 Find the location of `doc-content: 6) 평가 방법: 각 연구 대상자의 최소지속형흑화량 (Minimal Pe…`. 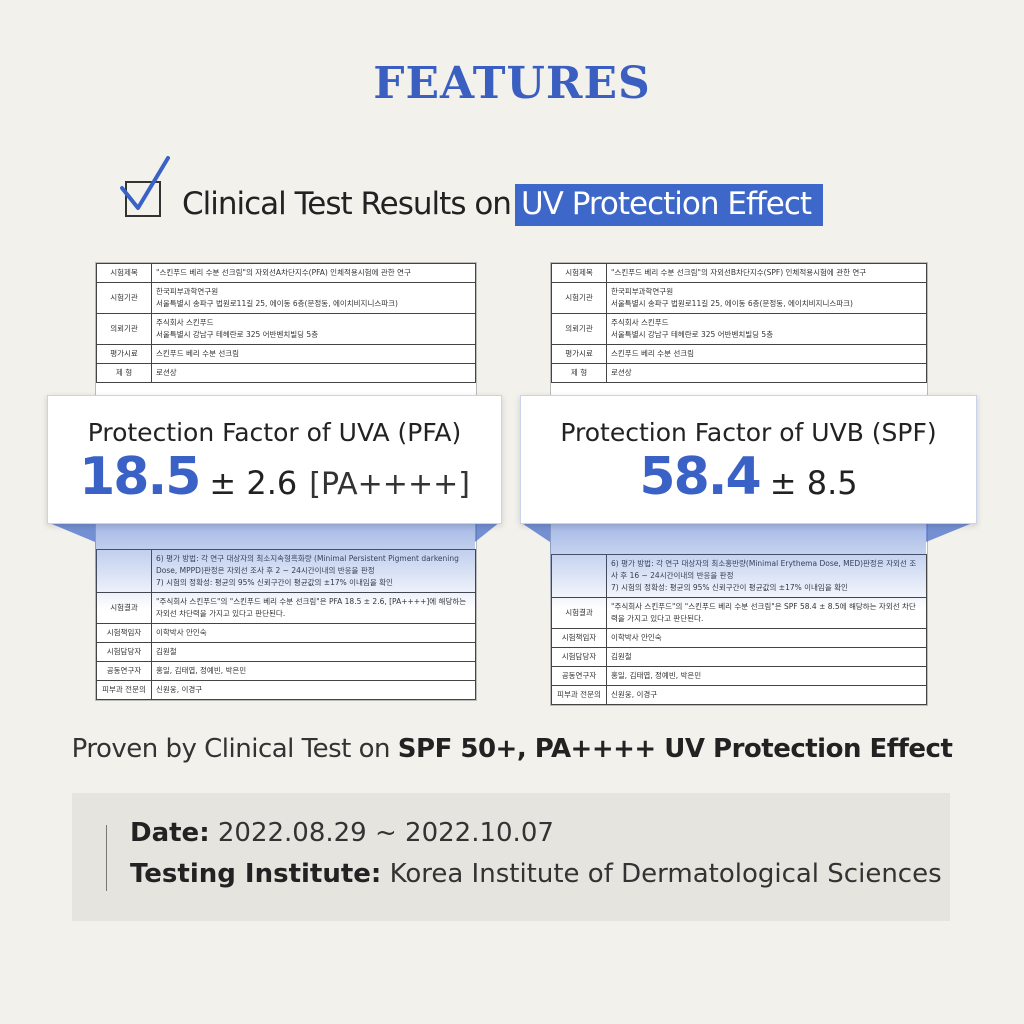

doc-content: 6) 평가 방법: 각 연구 대상자의 최소지속형흑화량 (Minimal Pe… is located at coordinates (313, 571).